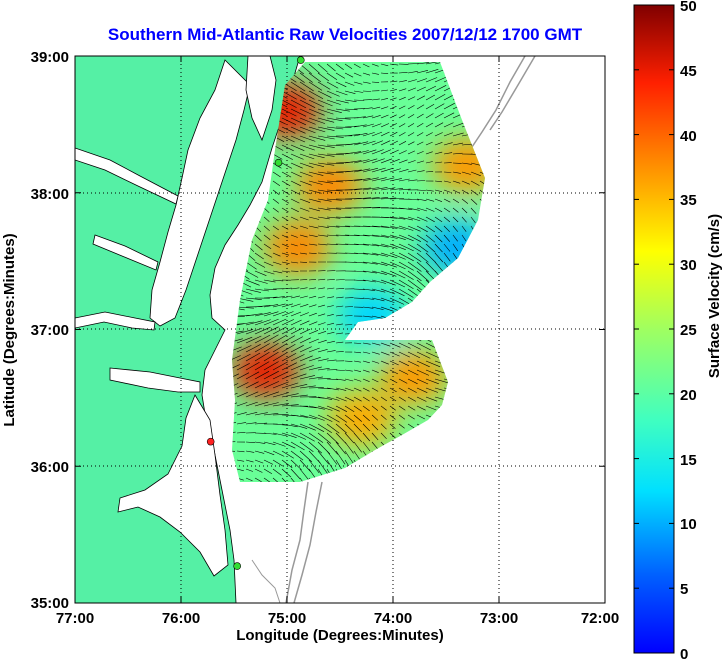  Describe the element at coordinates (125, 252) in the screenshot. I see `rappahannock-river` at that location.